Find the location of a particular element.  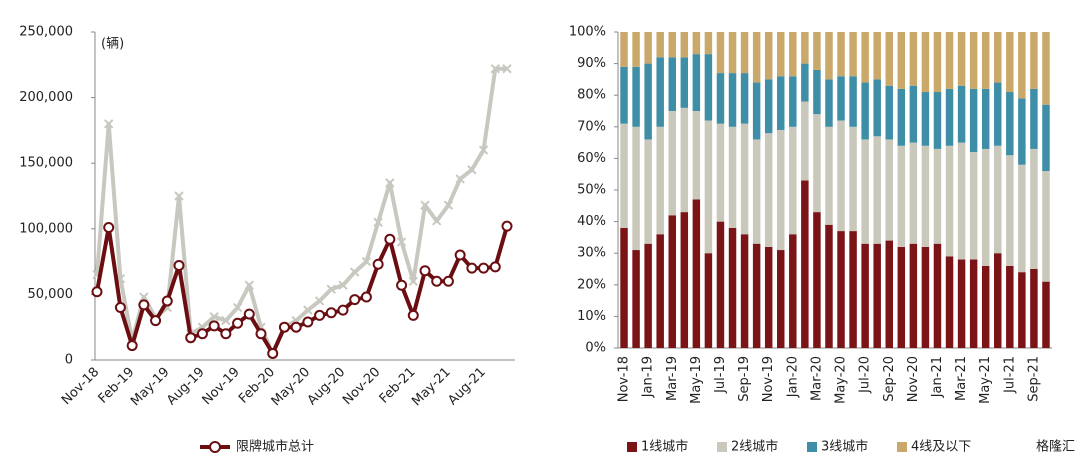

legend-swatch is located at coordinates (902, 447).